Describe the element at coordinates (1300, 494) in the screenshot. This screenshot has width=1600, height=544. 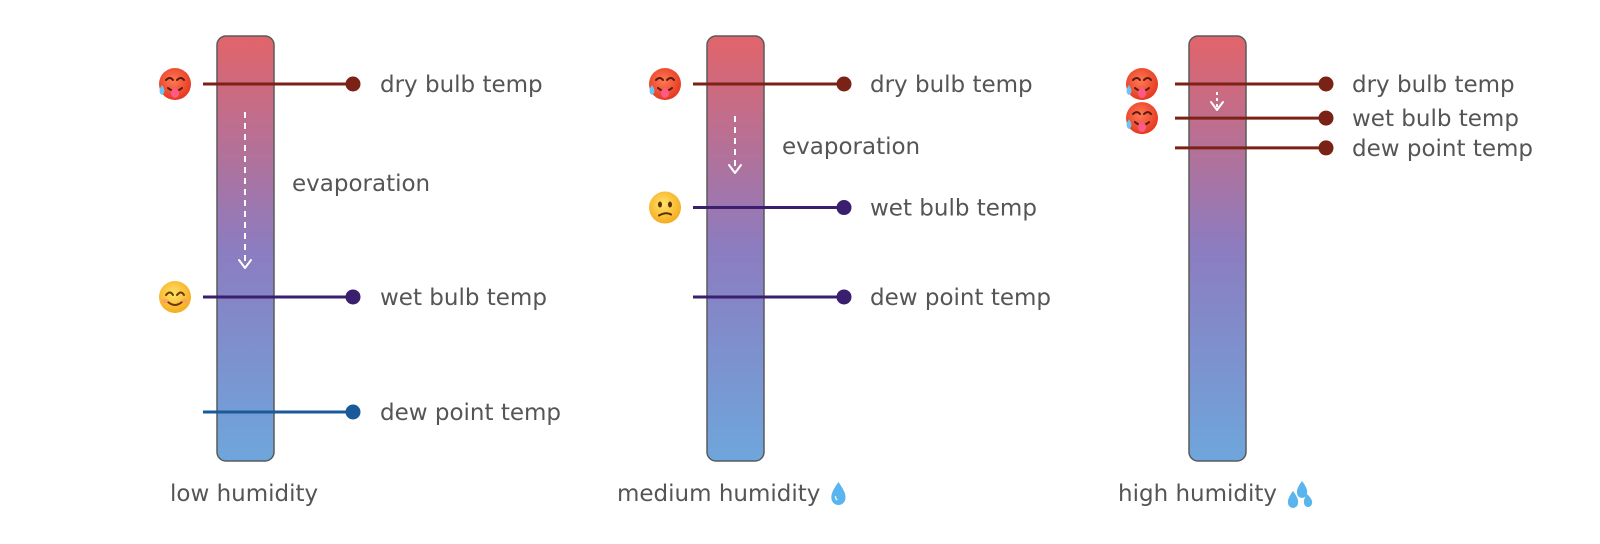
I see `sweat-droplets-icon` at that location.